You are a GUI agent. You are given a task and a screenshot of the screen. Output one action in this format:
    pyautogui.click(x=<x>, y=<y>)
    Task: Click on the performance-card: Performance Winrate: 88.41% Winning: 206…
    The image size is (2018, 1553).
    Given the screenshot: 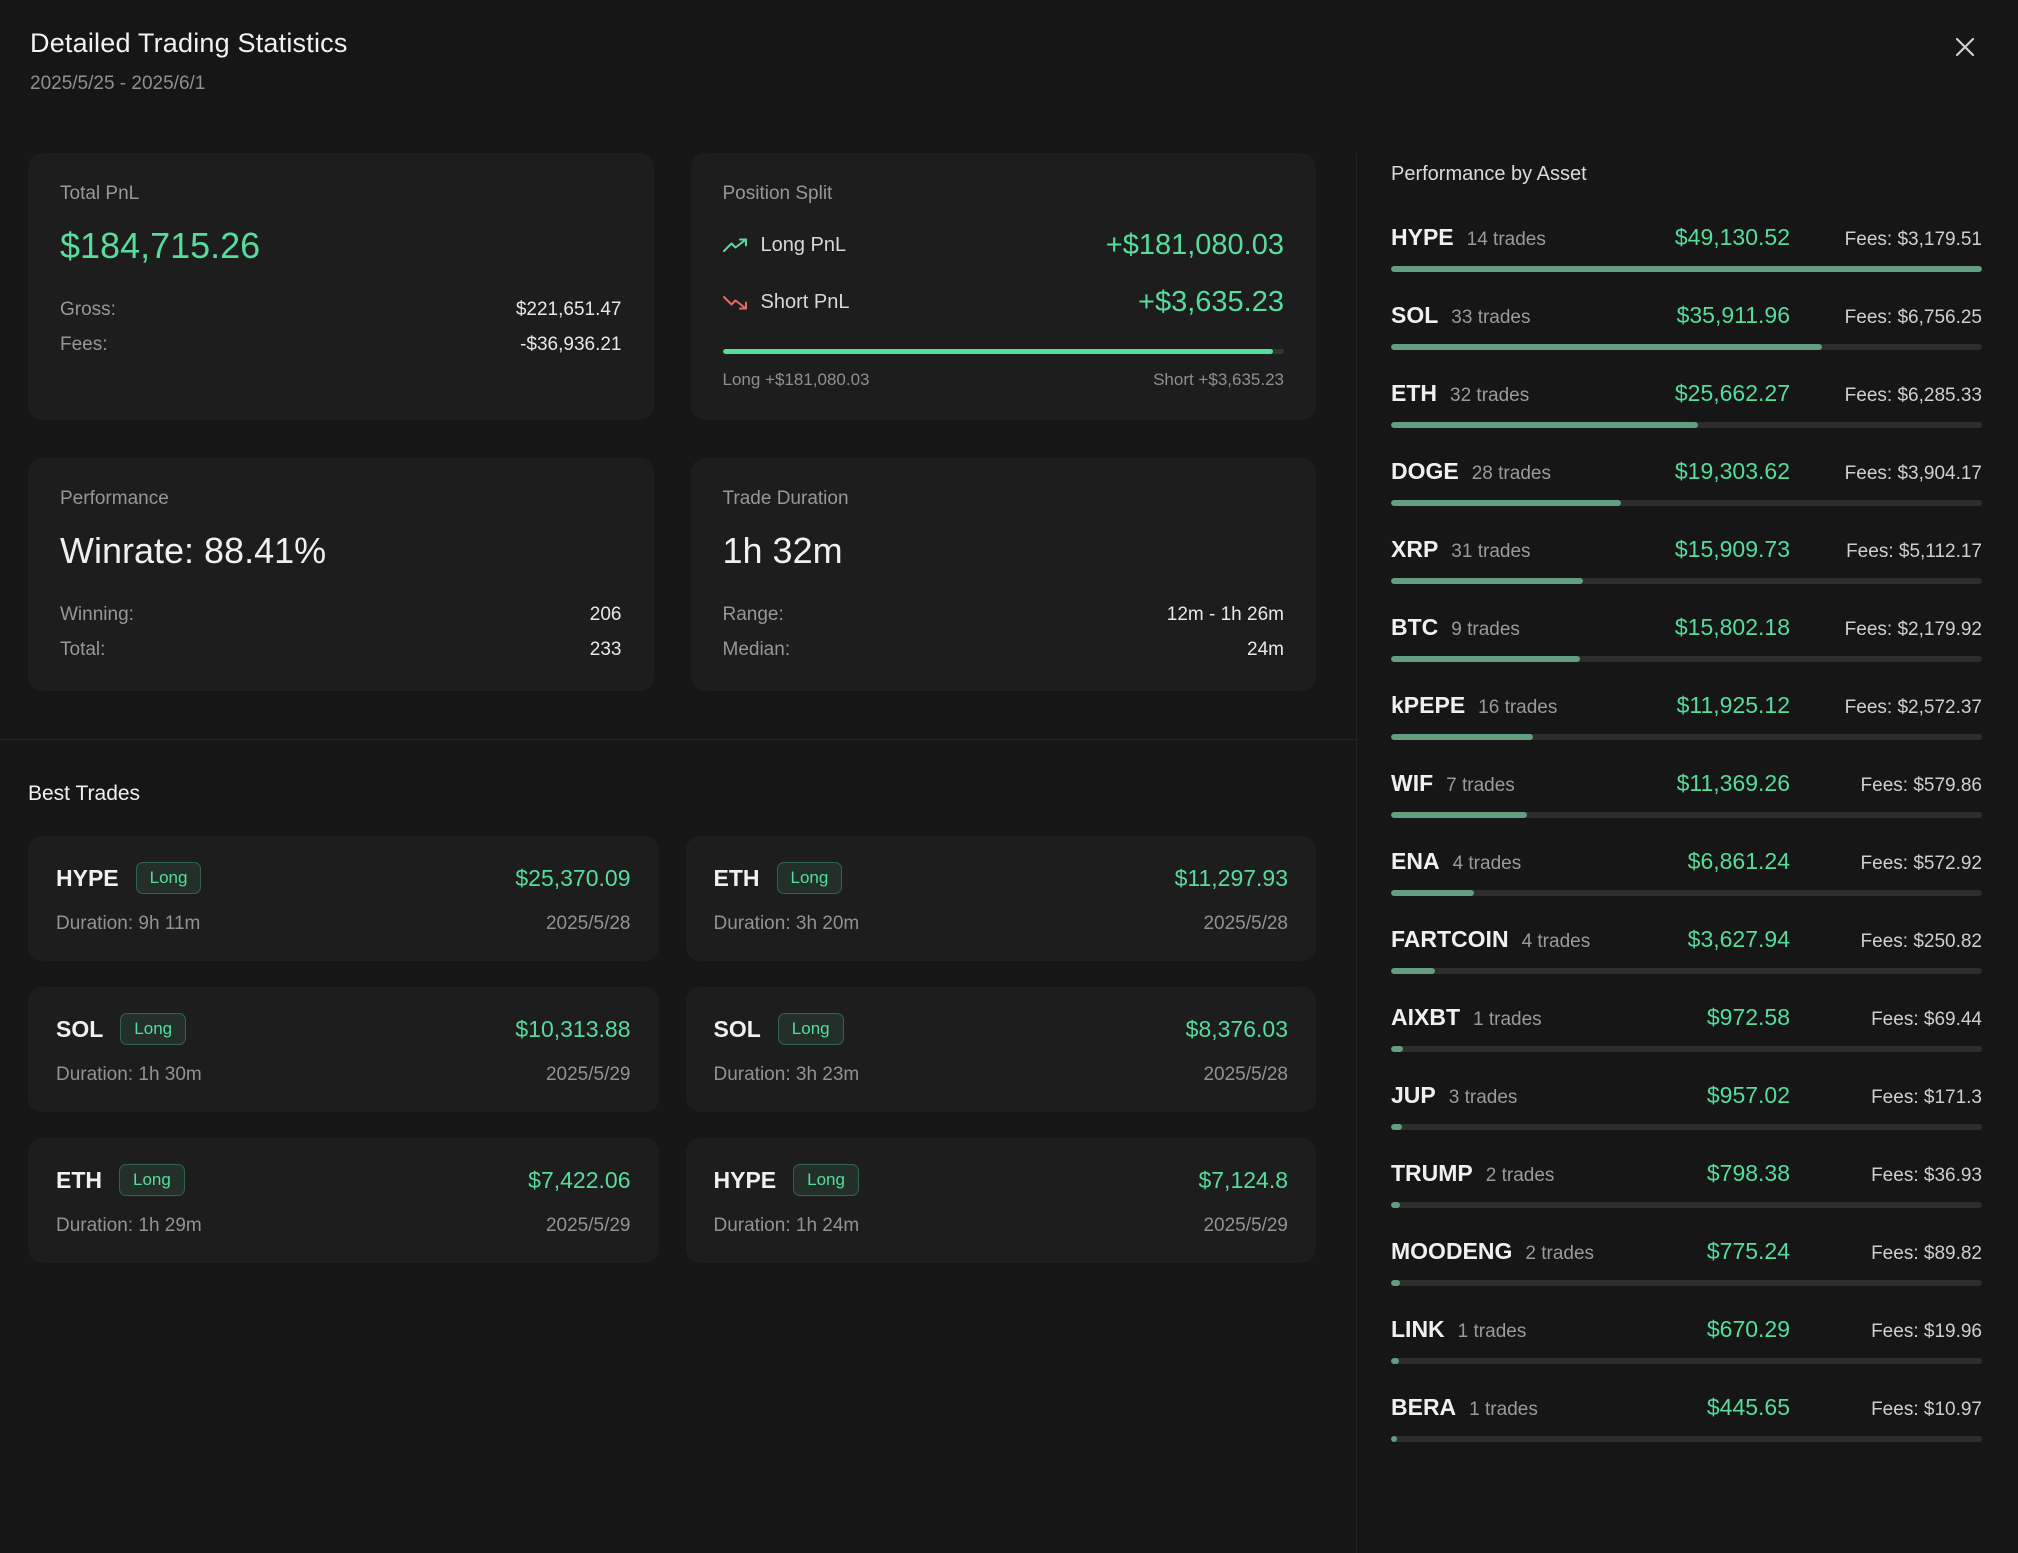 What is the action you would take?
    pyautogui.click(x=341, y=574)
    